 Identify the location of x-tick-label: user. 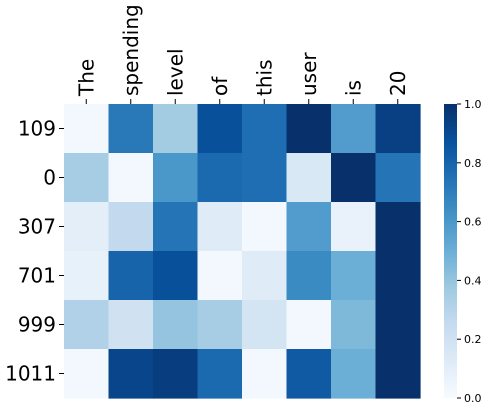
(309, 74).